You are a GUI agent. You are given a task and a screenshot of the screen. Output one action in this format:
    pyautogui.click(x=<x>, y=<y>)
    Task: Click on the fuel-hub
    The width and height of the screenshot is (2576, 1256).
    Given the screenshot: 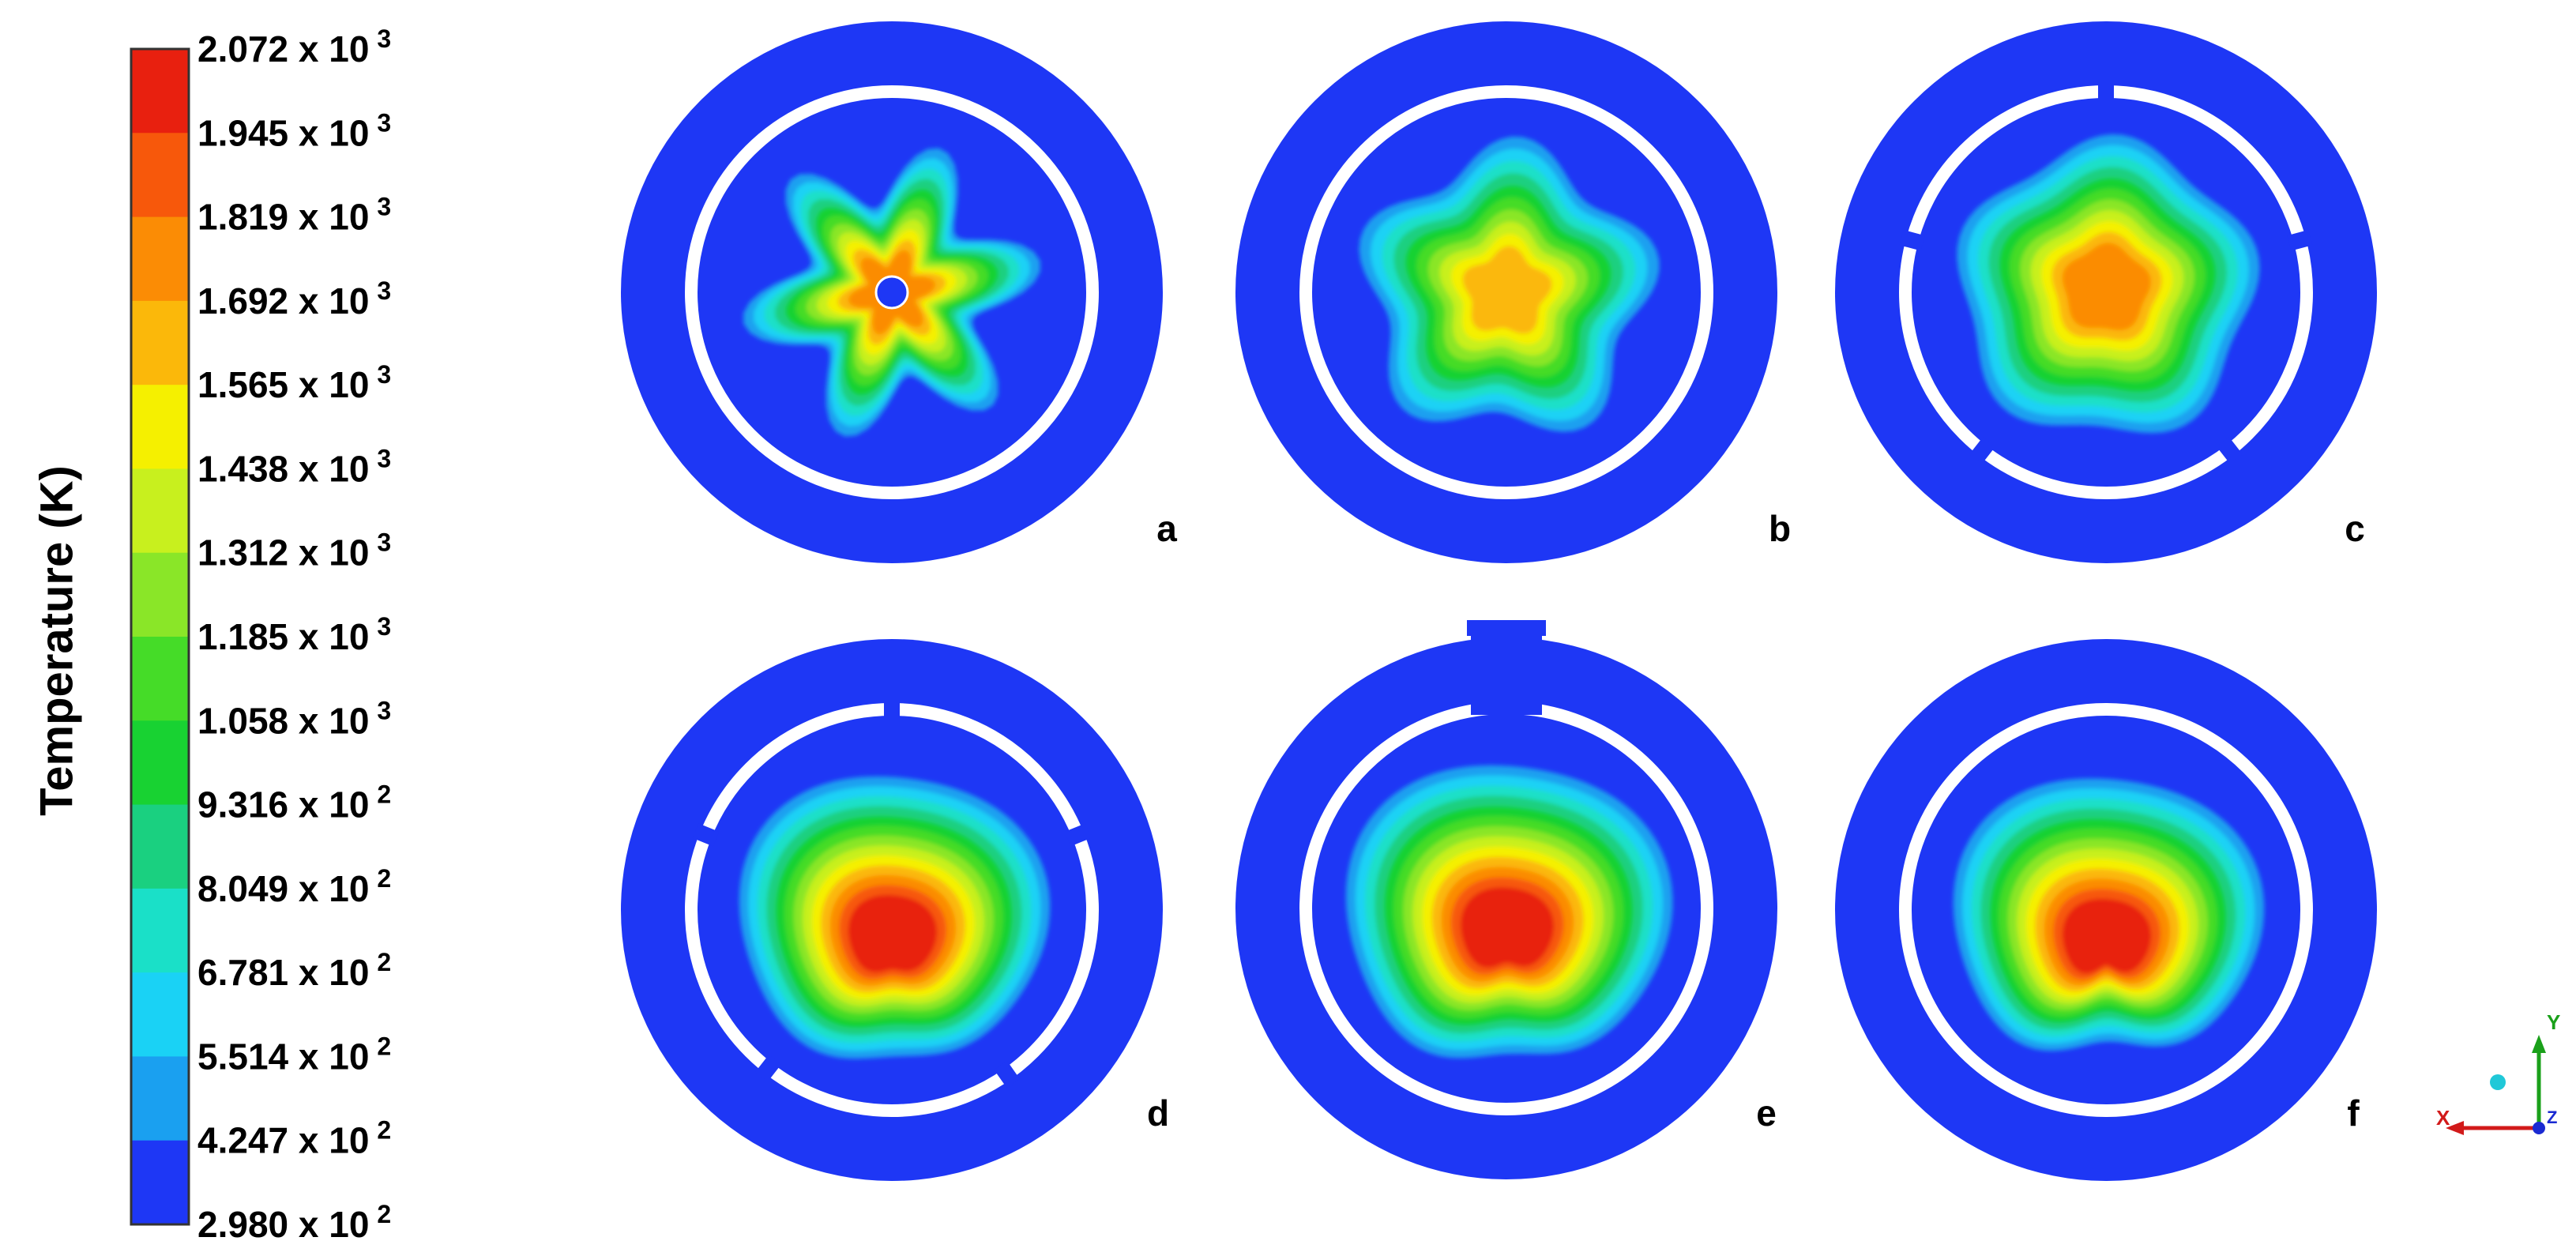 What is the action you would take?
    pyautogui.click(x=891, y=293)
    